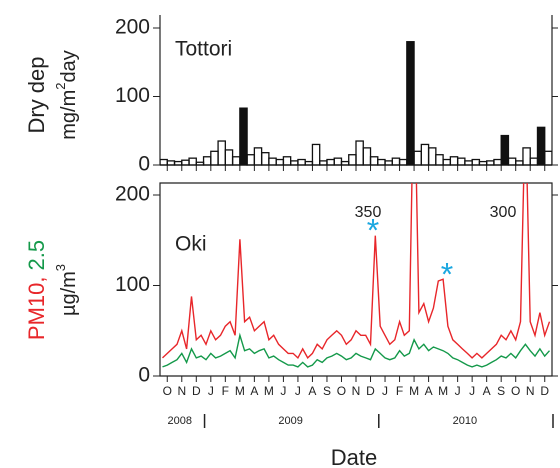 The image size is (560, 468). I want to click on series-line, so click(356, 350).